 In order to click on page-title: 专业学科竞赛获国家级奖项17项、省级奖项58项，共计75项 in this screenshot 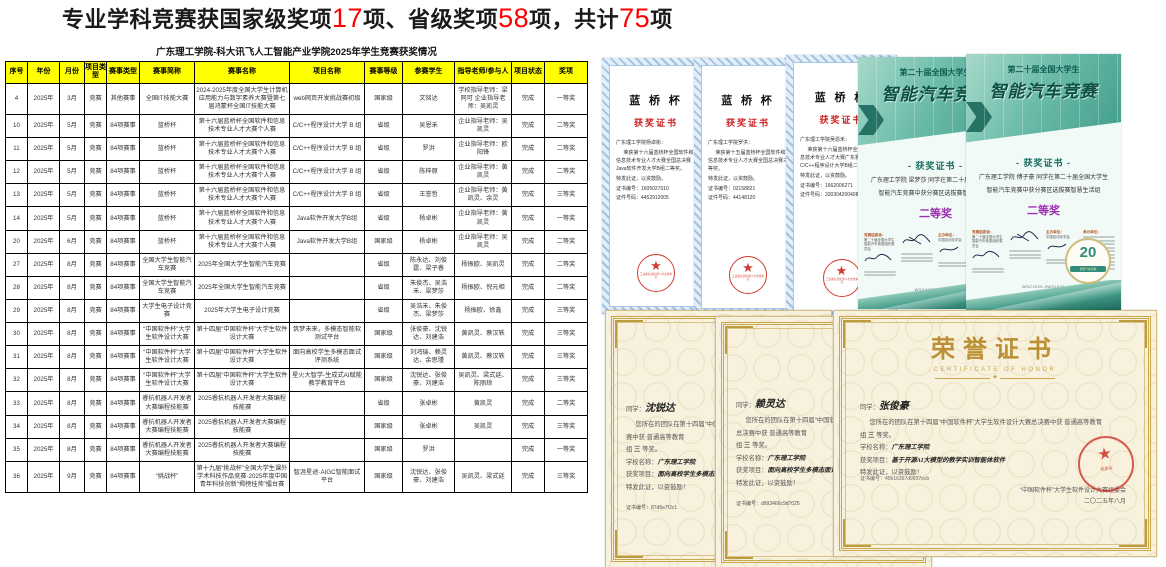, I will do `click(367, 18)`.